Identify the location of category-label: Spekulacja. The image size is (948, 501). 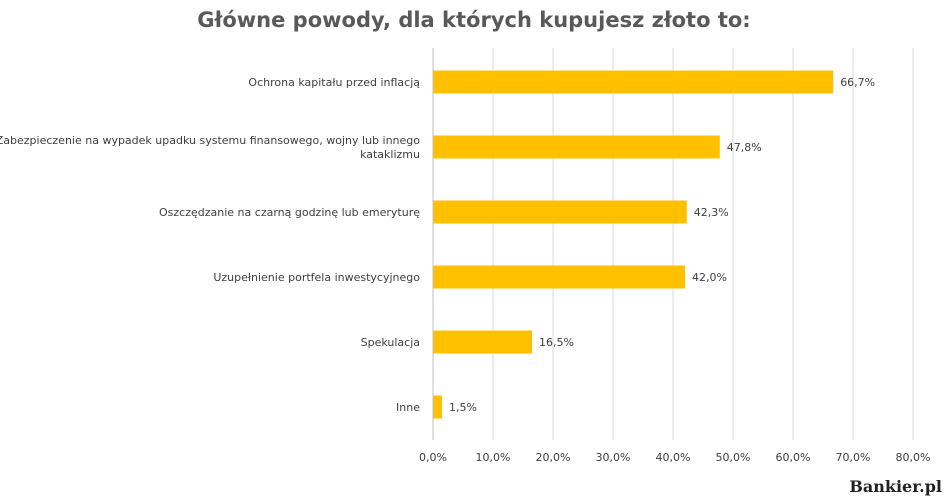
(390, 342).